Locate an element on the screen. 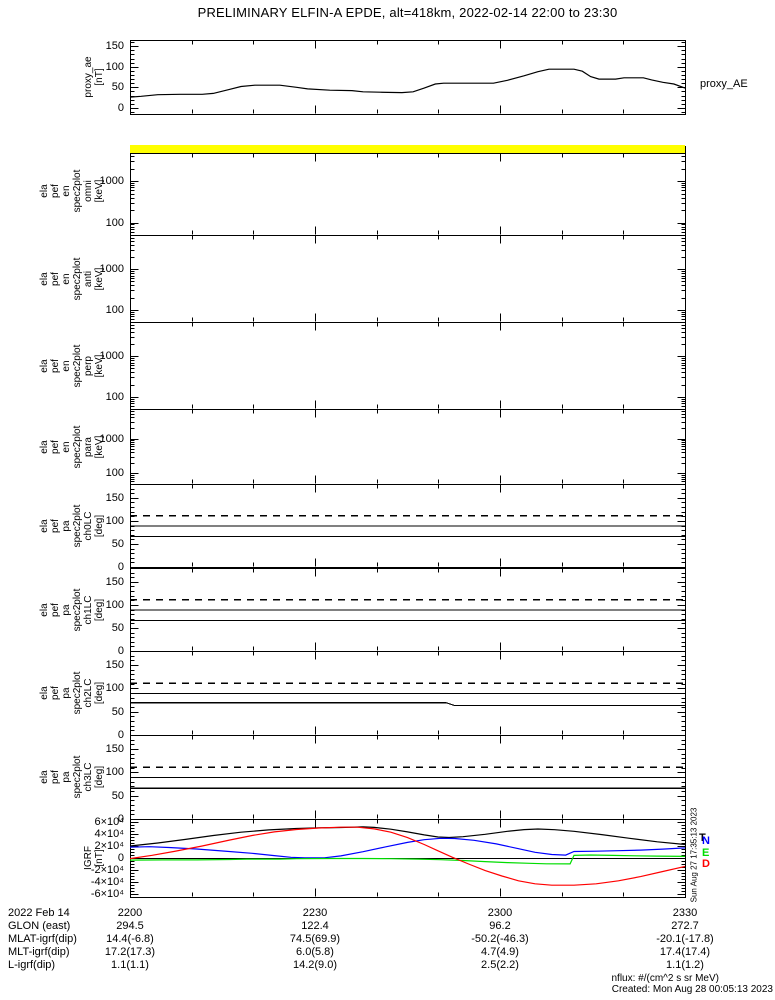  y-tick-label: 2×10⁴ is located at coordinates (109, 846).